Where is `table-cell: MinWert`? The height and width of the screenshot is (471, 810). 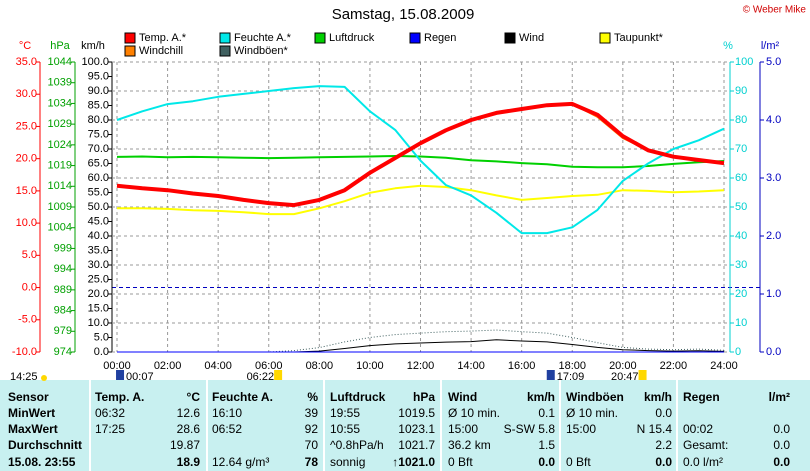
table-cell: MinWert is located at coordinates (31, 413).